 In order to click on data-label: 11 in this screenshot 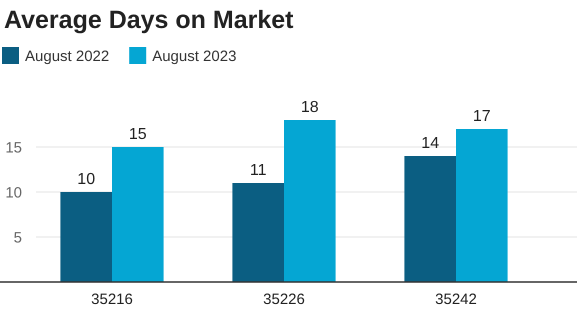, I will do `click(258, 170)`.